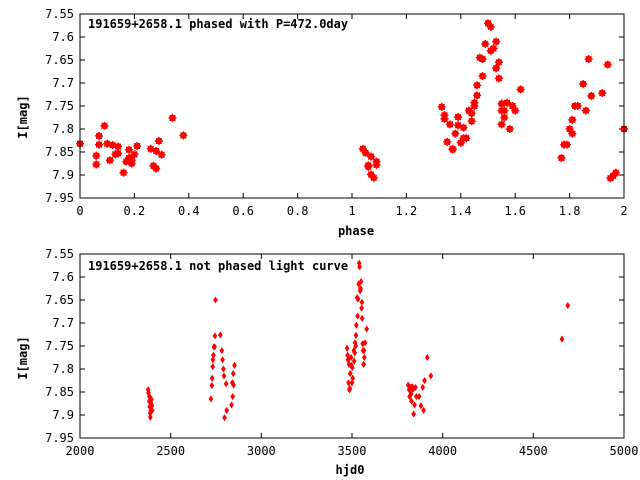  What do you see at coordinates (442, 451) in the screenshot?
I see `x-tick-label: 4000` at bounding box center [442, 451].